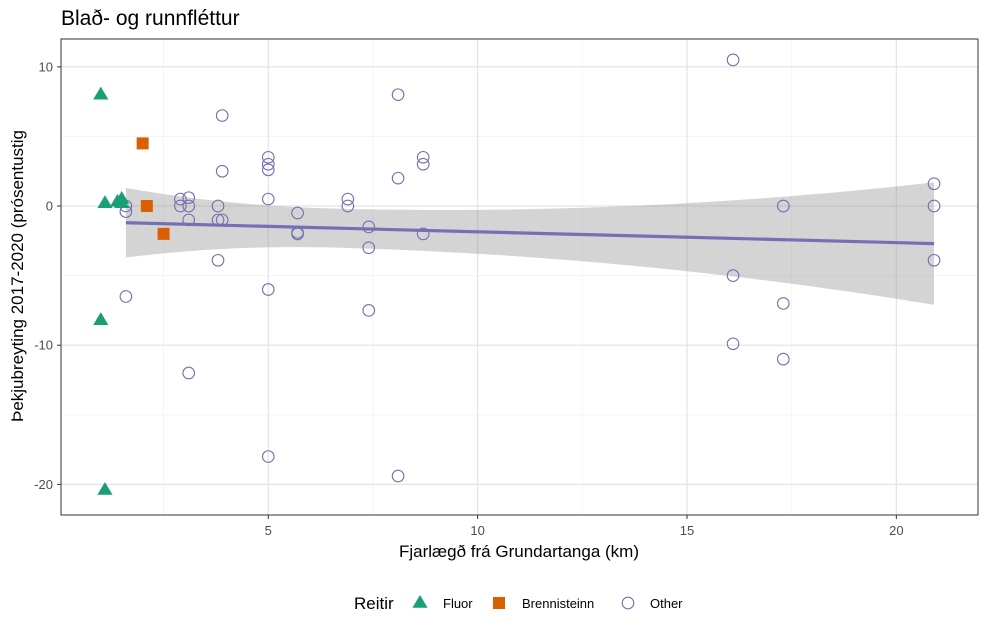 The width and height of the screenshot is (988, 636). I want to click on x-tick-label: 20, so click(896, 530).